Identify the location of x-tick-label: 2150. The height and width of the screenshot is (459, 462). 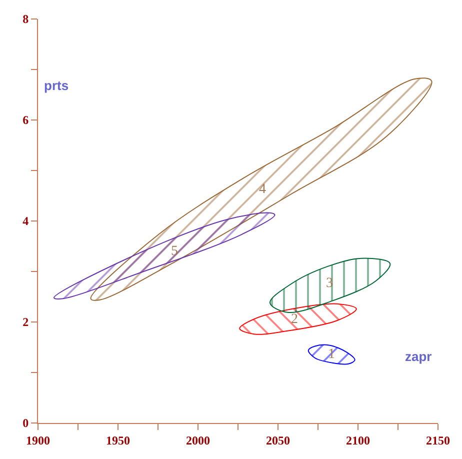
(438, 440).